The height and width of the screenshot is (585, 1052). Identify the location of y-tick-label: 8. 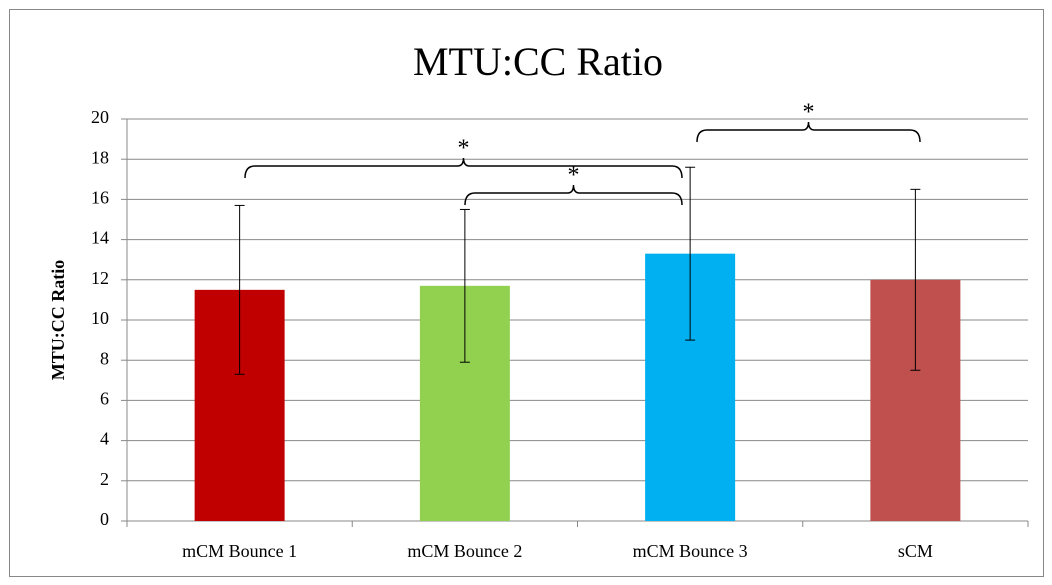
(104, 358).